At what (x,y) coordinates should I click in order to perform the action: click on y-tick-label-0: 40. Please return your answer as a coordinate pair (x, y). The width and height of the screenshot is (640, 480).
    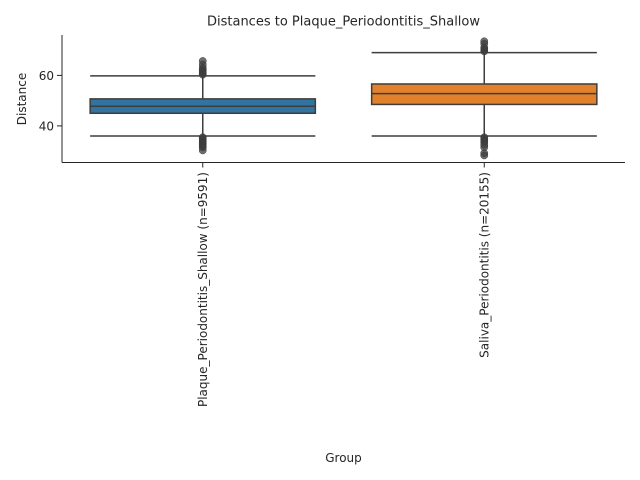
    Looking at the image, I should click on (46, 126).